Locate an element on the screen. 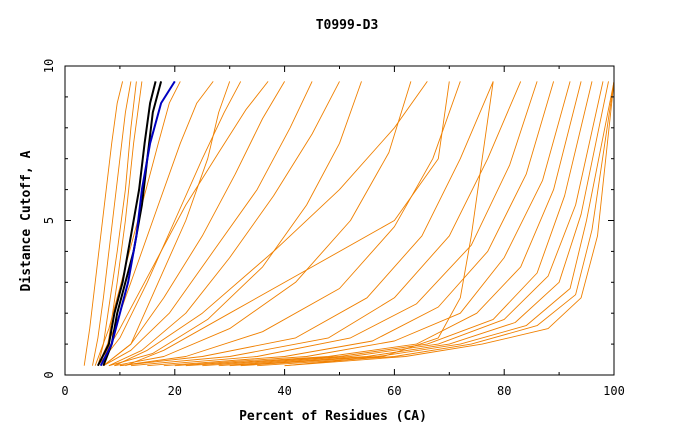 This screenshot has height=440, width=680. x-tick-label-0: 0 is located at coordinates (64, 391).